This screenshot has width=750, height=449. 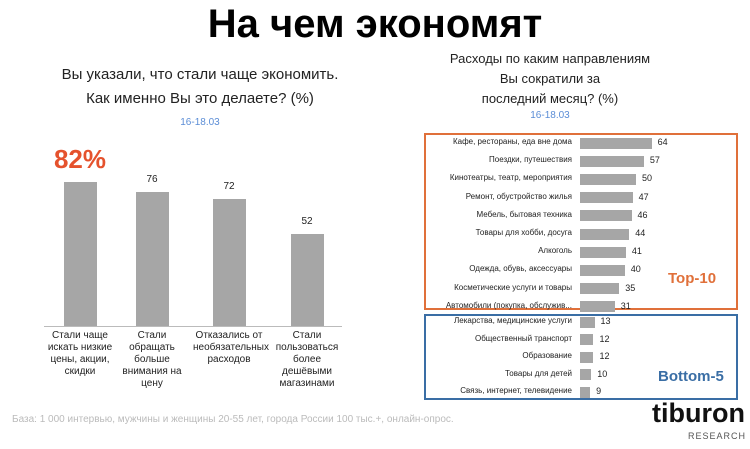 What do you see at coordinates (642, 214) in the screenshot?
I see `value-label: 46` at bounding box center [642, 214].